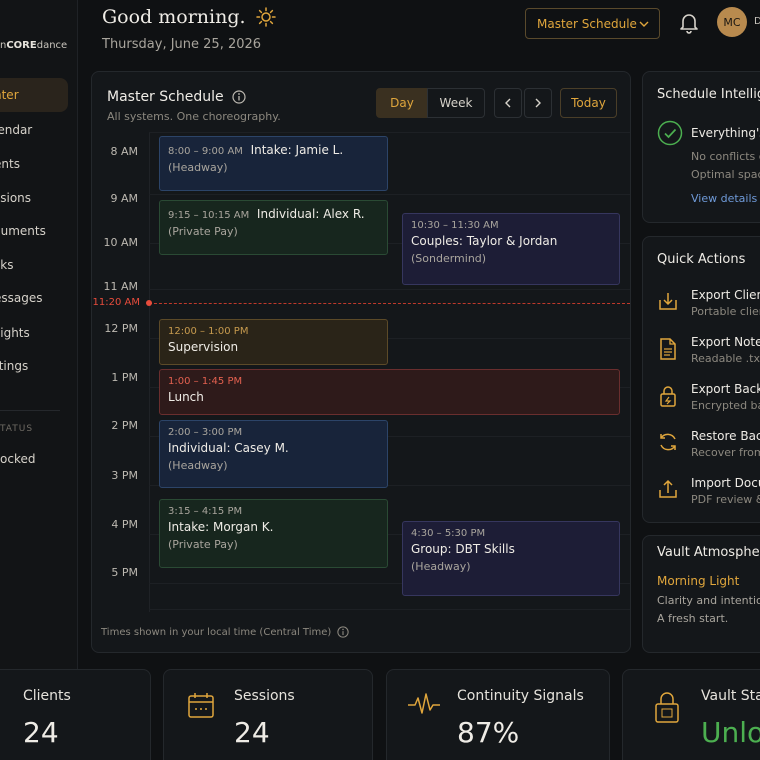 The width and height of the screenshot is (760, 760). I want to click on sidebar-item-label: sks, so click(7, 265).